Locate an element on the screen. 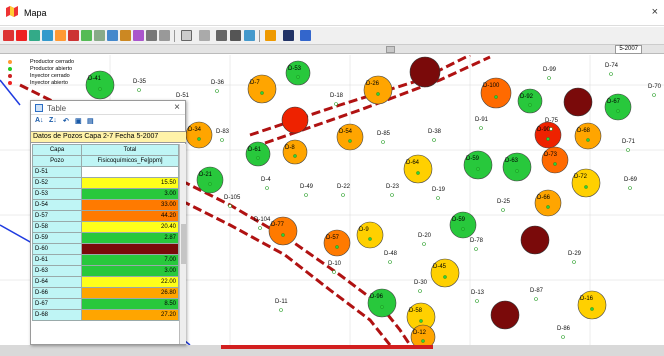  grid-icon is located at coordinates (34, 35).